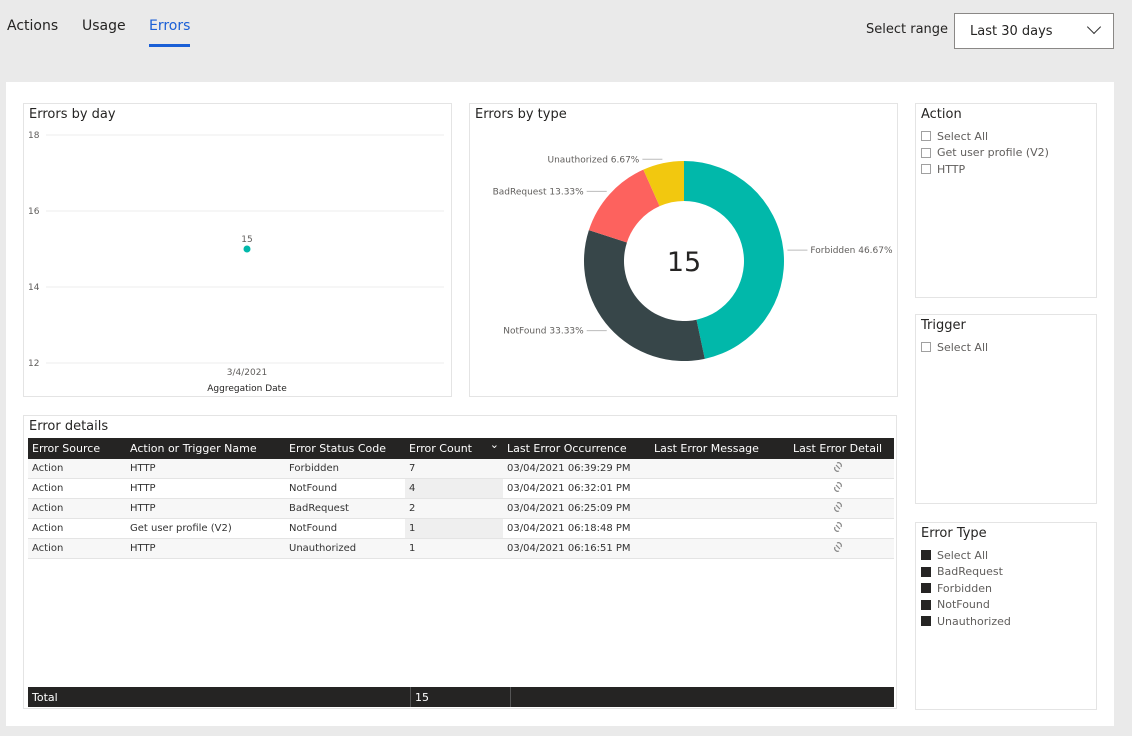  What do you see at coordinates (576, 469) in the screenshot?
I see `table-cell: 03/04/2021 06:39:29 PM` at bounding box center [576, 469].